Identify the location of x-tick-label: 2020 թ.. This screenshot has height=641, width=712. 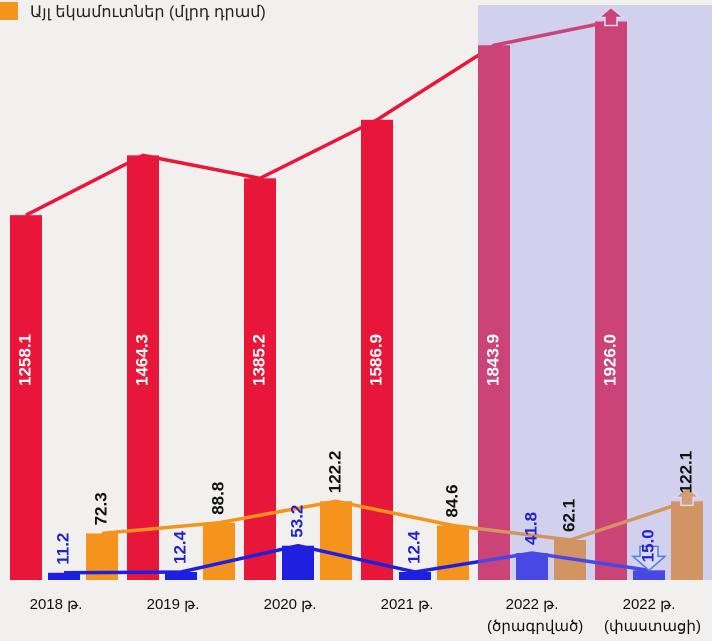
(290, 604).